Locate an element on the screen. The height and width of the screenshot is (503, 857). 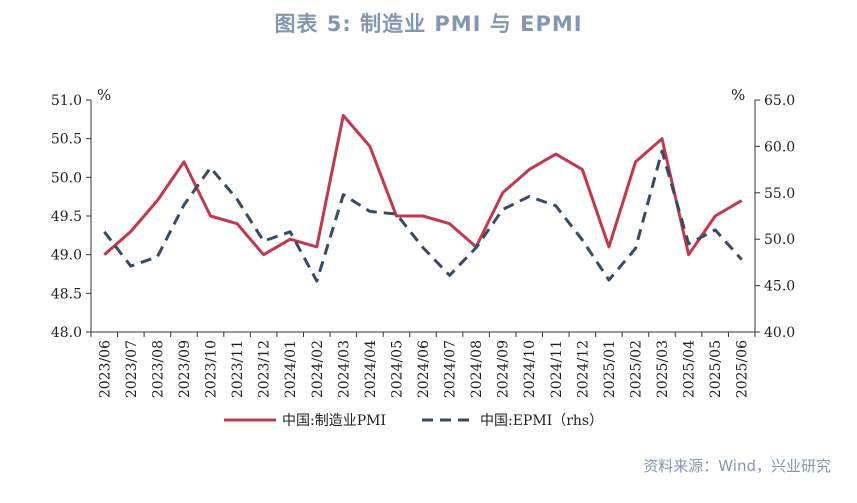
x-tick-label: 2024/09 is located at coordinates (504, 369).